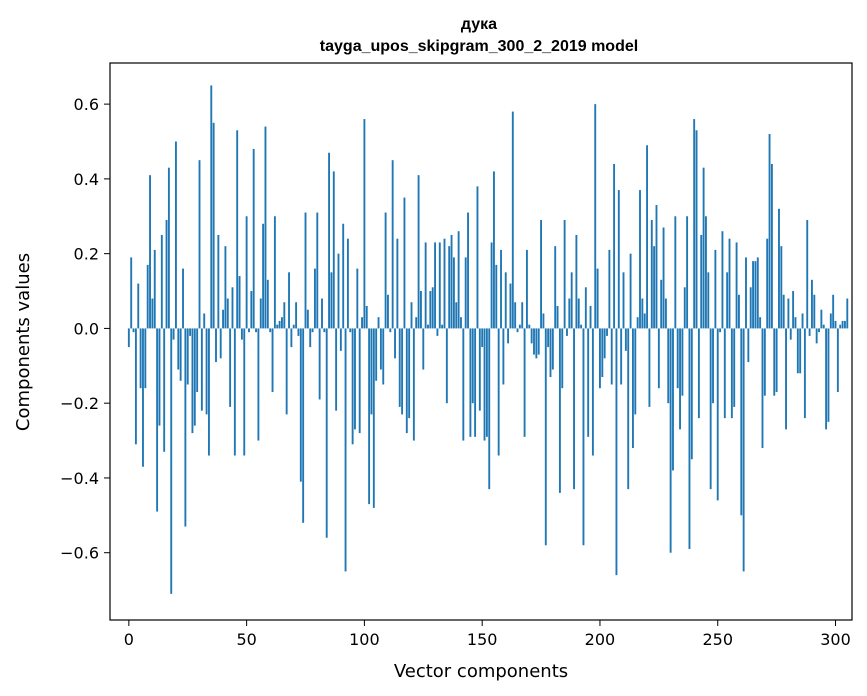 The height and width of the screenshot is (696, 867). I want to click on y-axis-label: Components values, so click(23, 342).